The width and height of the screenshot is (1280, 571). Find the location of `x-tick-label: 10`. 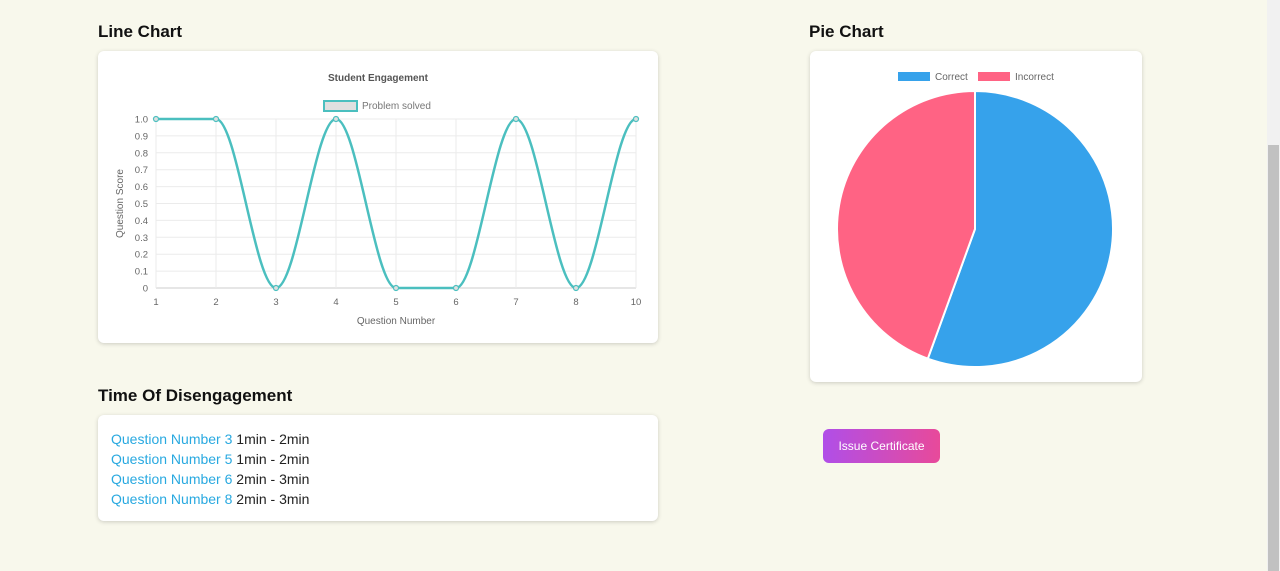

x-tick-label: 10 is located at coordinates (636, 302).